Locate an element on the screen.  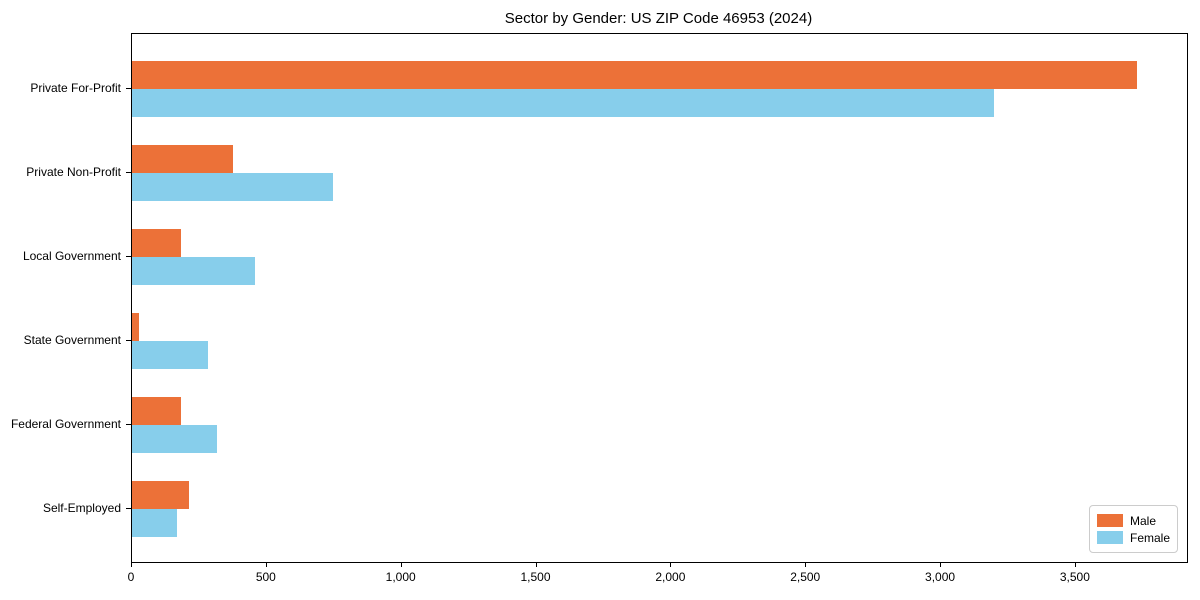
ytick-mark-private-for-profit is located at coordinates (128, 88).